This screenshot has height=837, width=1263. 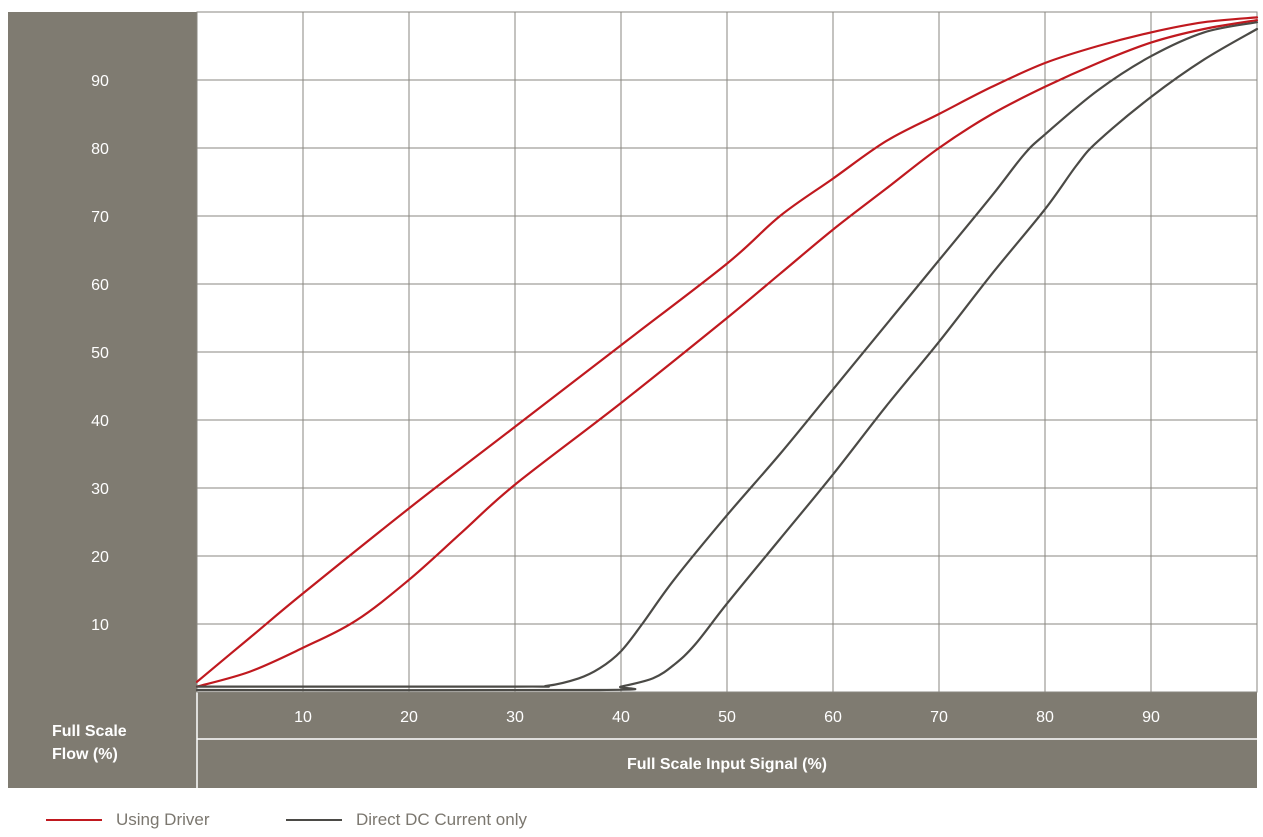 What do you see at coordinates (100, 285) in the screenshot?
I see `y-tick-label: 60` at bounding box center [100, 285].